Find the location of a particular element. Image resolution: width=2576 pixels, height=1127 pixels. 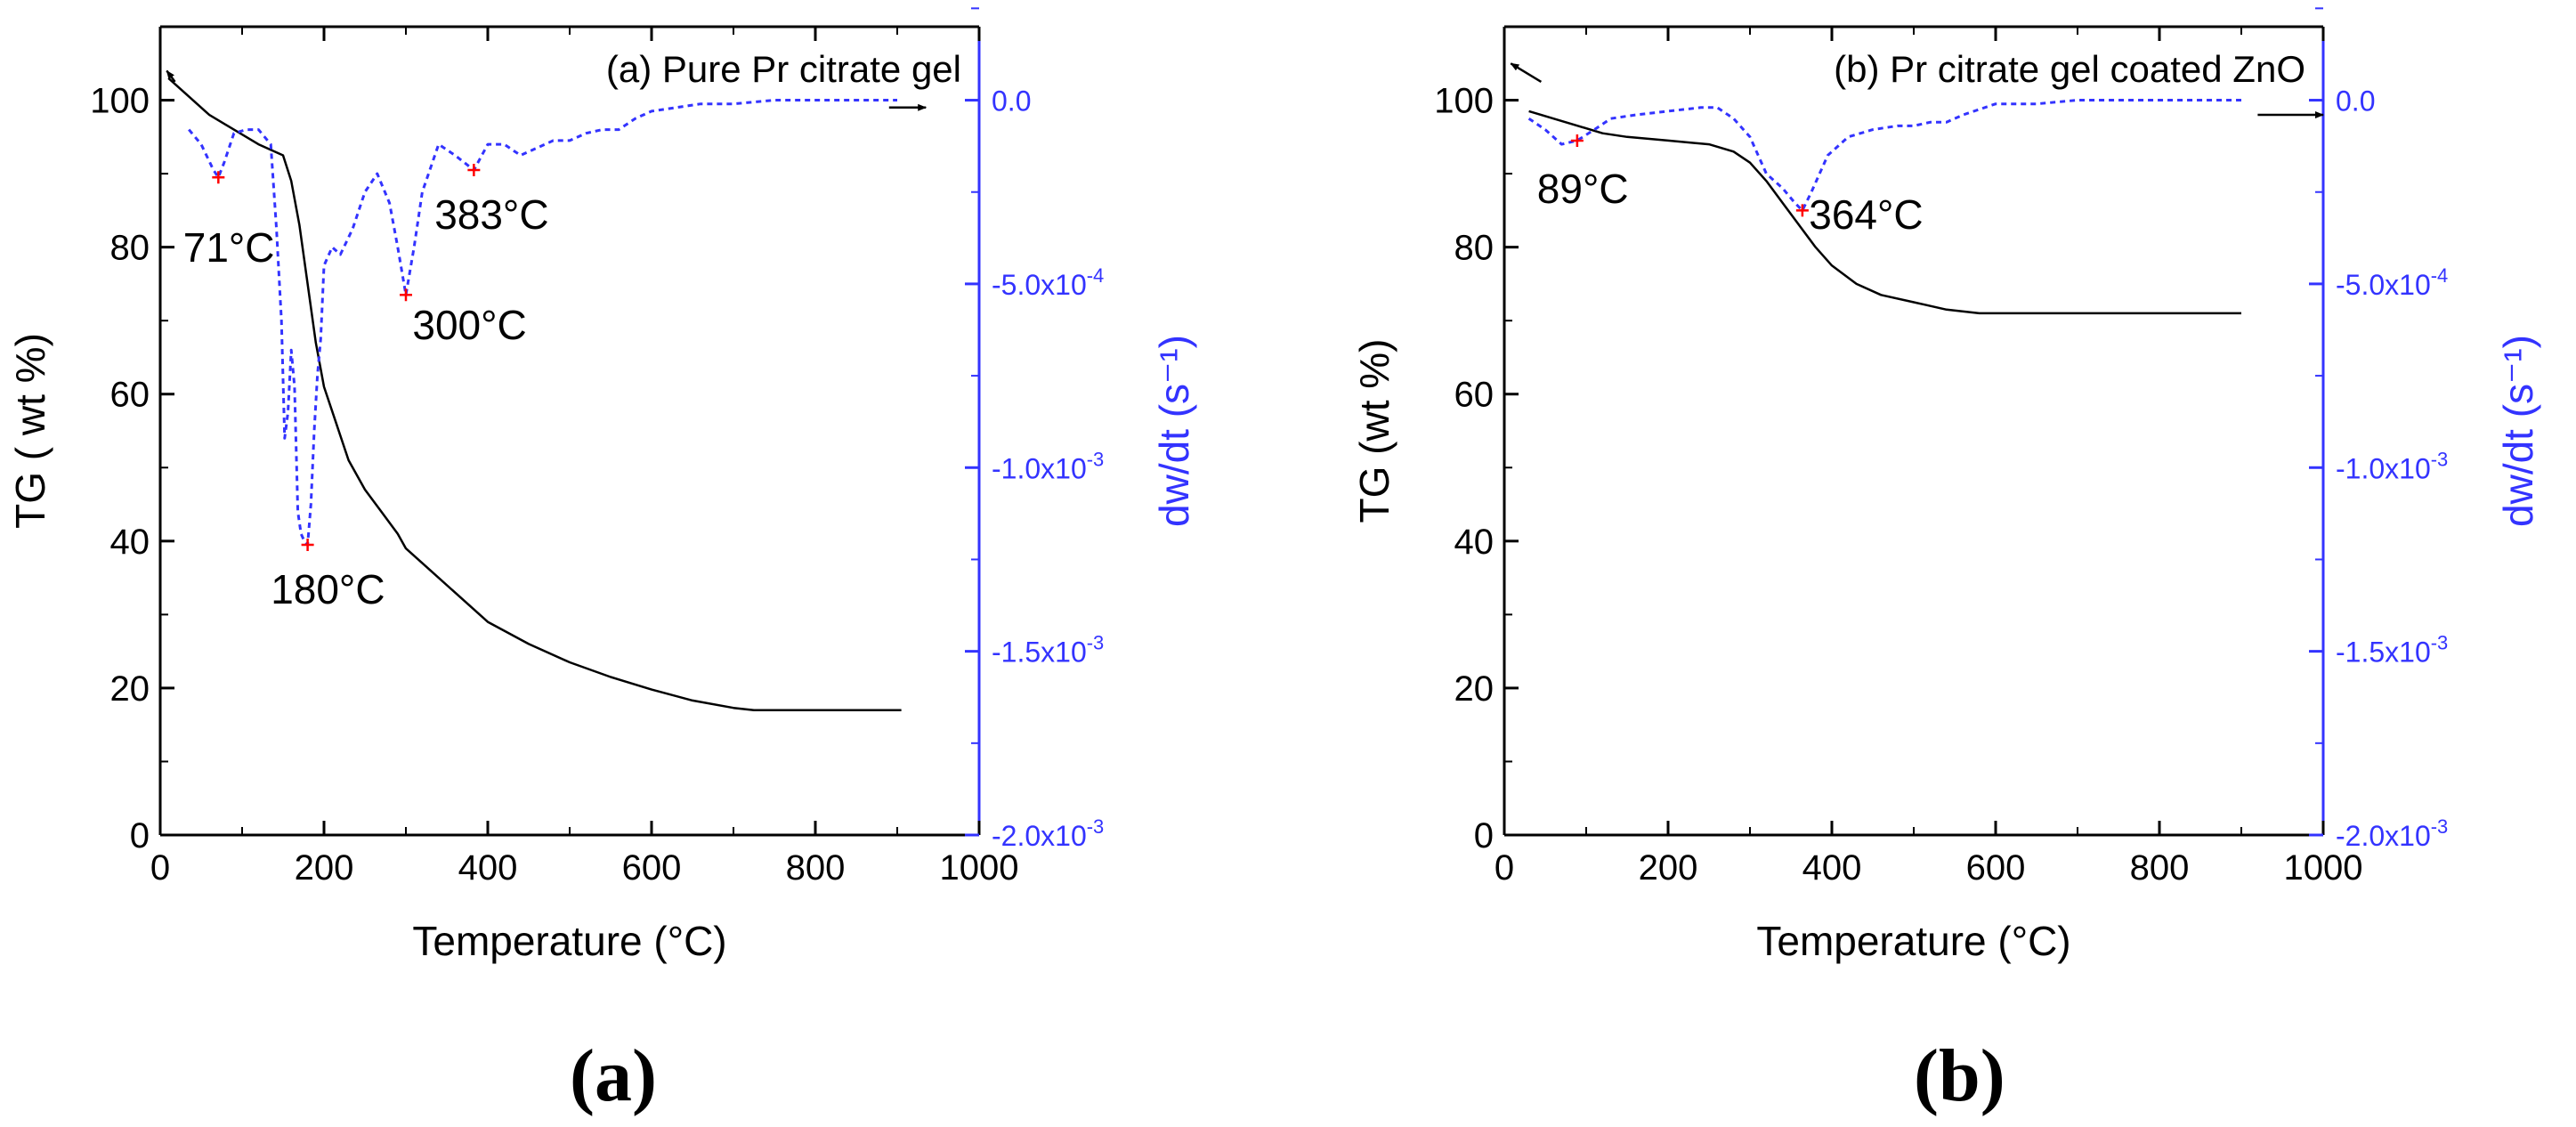

chart-title: (b) Pr citrate gel coated ZnO is located at coordinates (2069, 69).